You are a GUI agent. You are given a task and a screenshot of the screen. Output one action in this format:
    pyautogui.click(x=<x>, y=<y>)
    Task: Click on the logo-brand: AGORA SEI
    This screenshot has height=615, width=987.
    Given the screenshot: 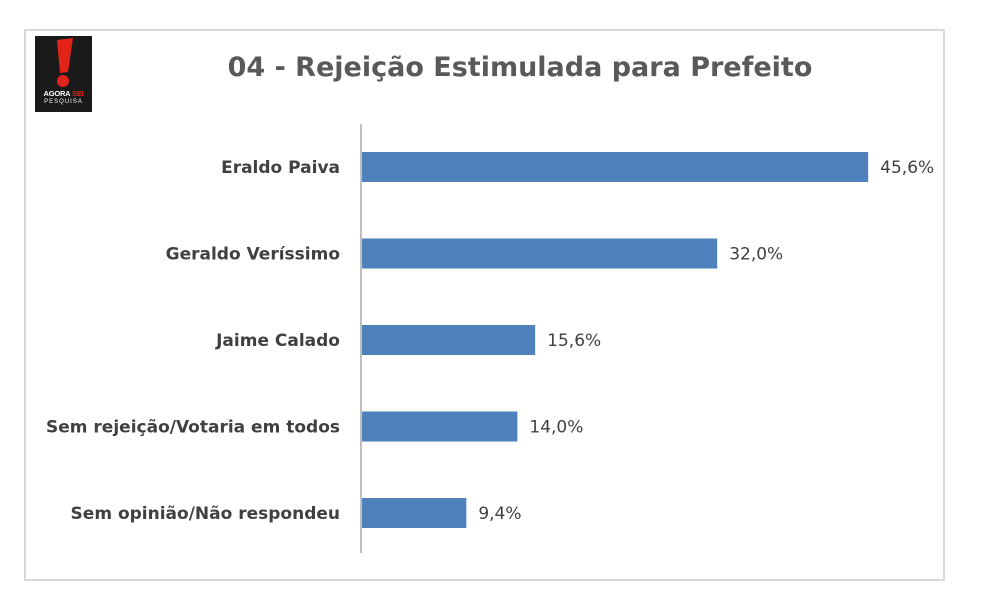 What is the action you would take?
    pyautogui.click(x=63, y=93)
    